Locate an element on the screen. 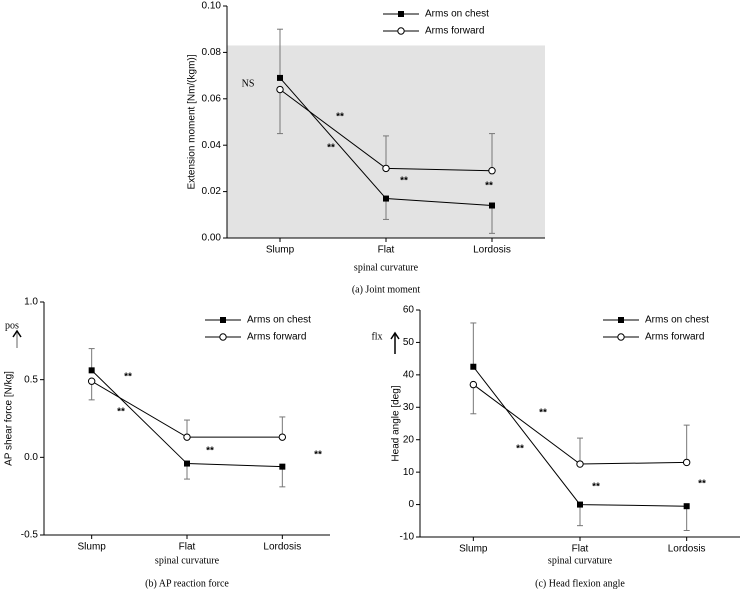 Image resolution: width=740 pixels, height=594 pixels. y-tick-label: 30 is located at coordinates (409, 407).